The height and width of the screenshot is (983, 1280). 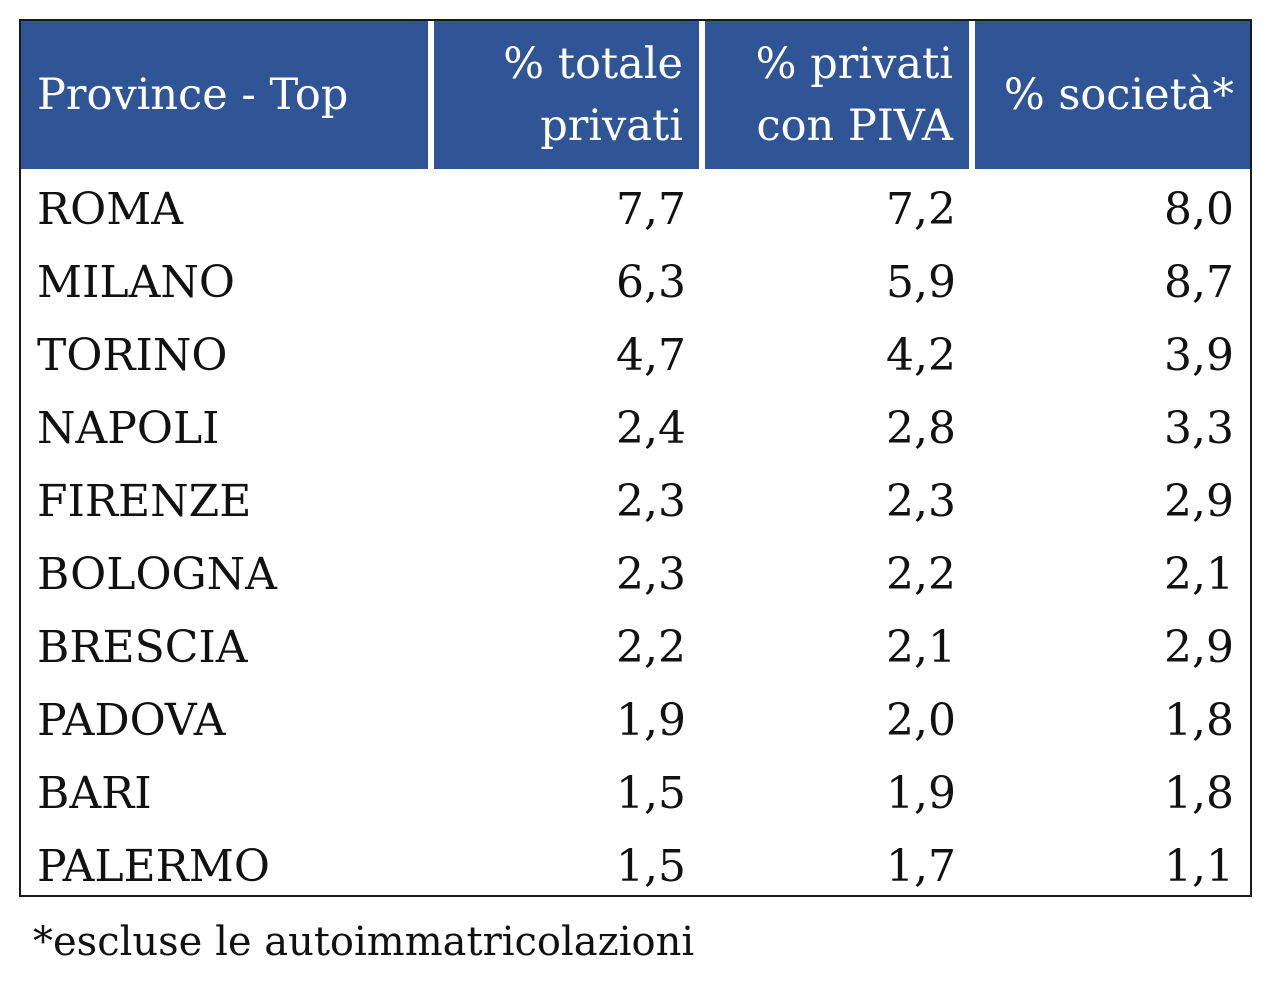 I want to click on table-row: PADOVA 1,9 2,0 1,8, so click(x=635, y=720).